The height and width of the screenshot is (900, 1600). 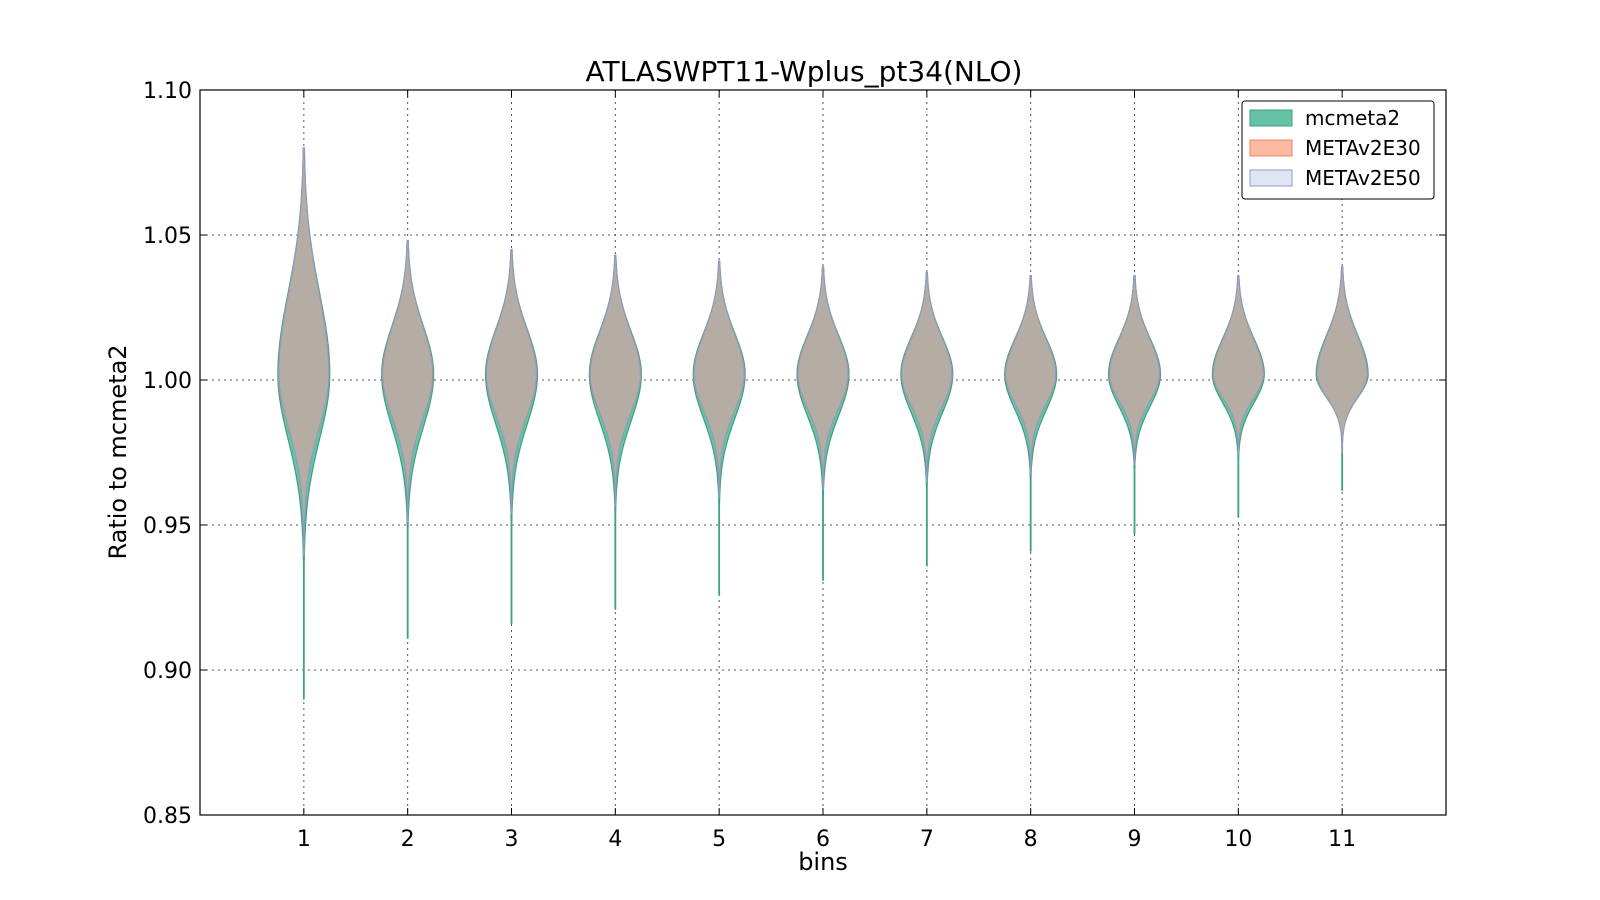 What do you see at coordinates (167, 381) in the screenshot?
I see `y-tick-label: 1.00` at bounding box center [167, 381].